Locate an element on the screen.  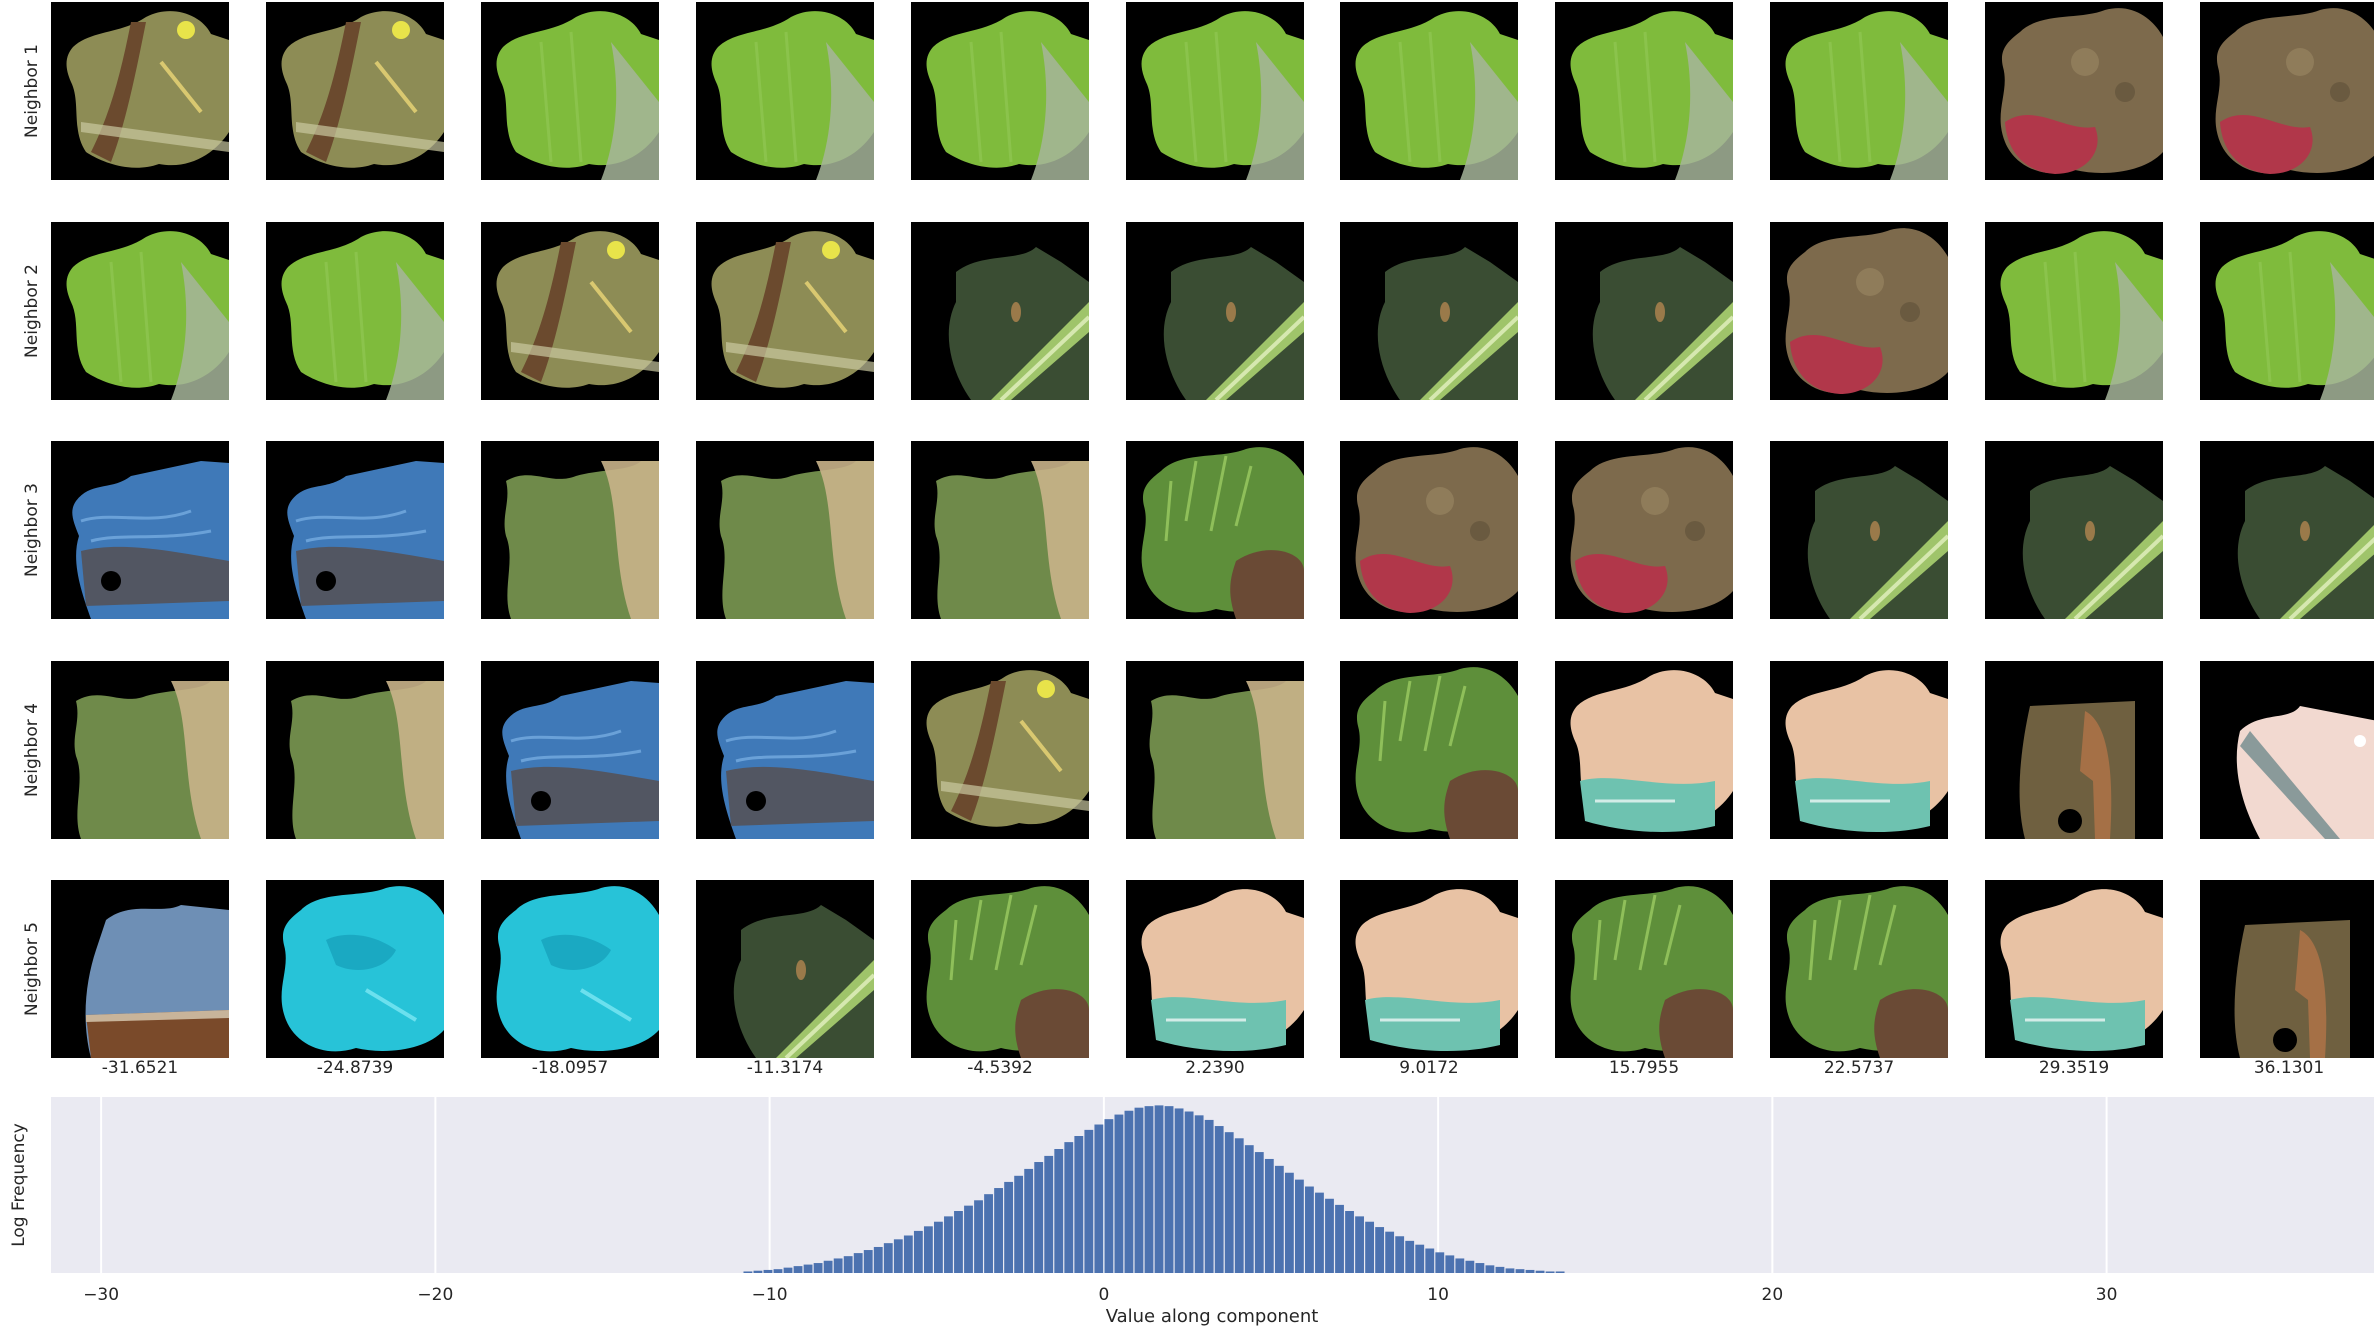
row-label-text: Neighbor 3 is located at coordinates (32, 530).